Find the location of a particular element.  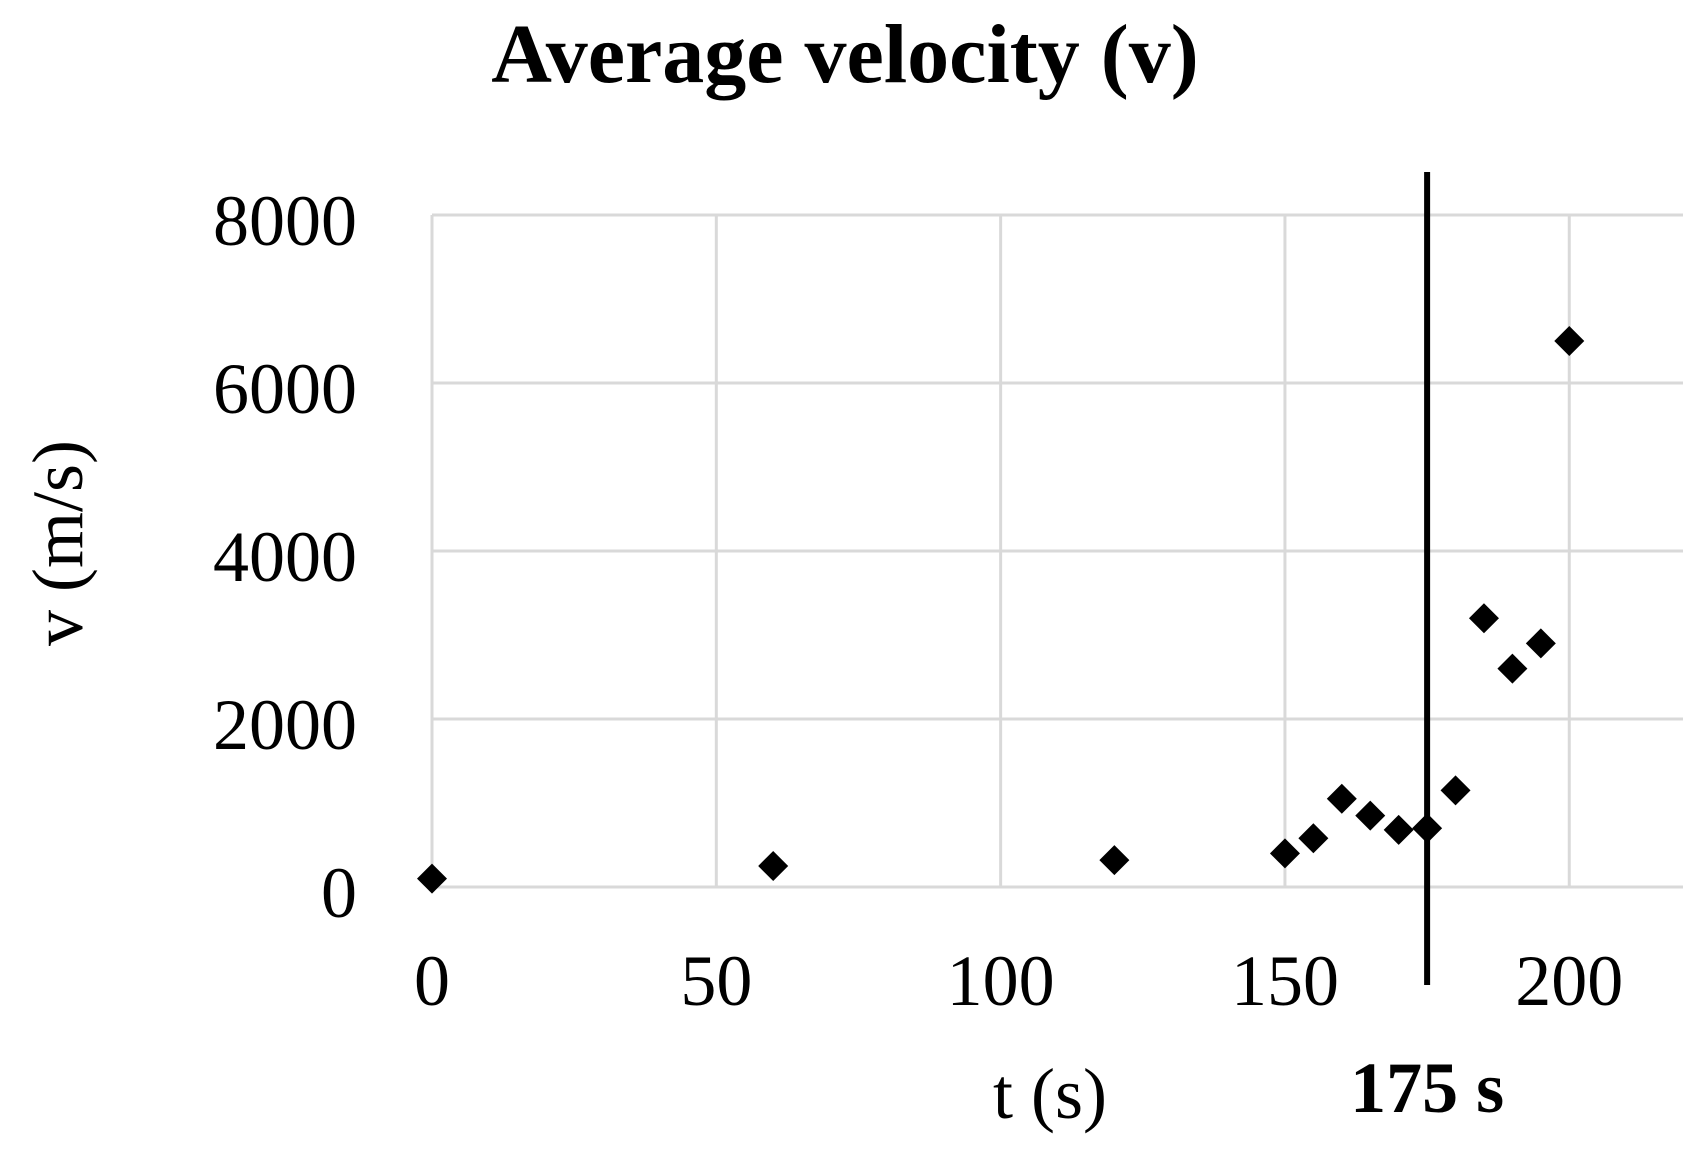

y-tick-label-4000: 4000 is located at coordinates (285, 557).